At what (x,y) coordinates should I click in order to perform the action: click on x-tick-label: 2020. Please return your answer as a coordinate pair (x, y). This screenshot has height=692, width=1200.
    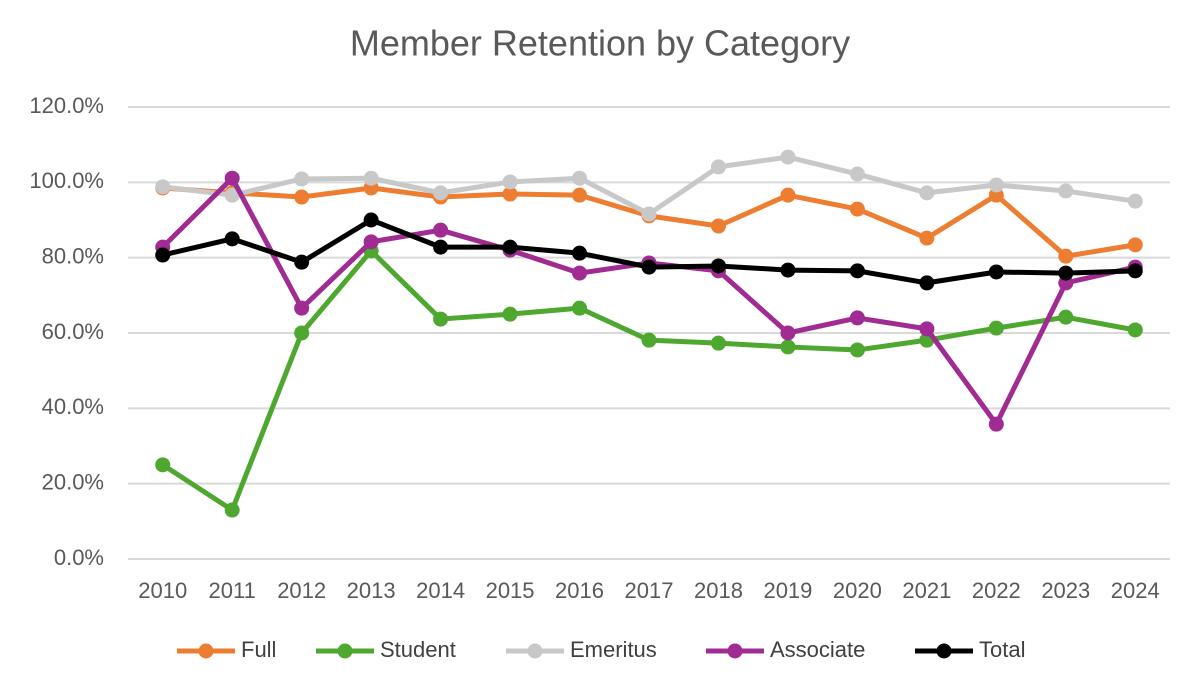
    Looking at the image, I should click on (857, 590).